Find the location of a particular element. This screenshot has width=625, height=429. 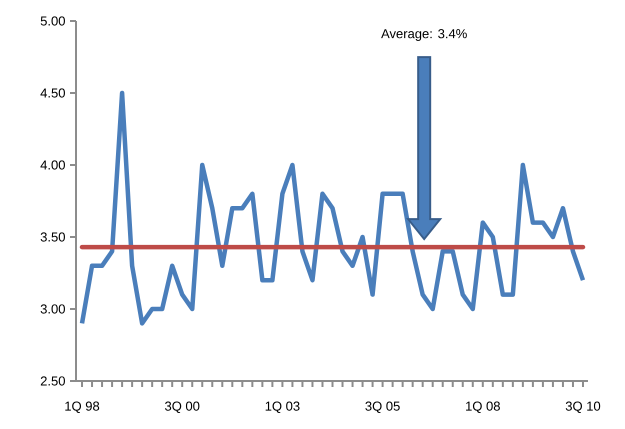

y-tick-label: 4.00 is located at coordinates (52, 165).